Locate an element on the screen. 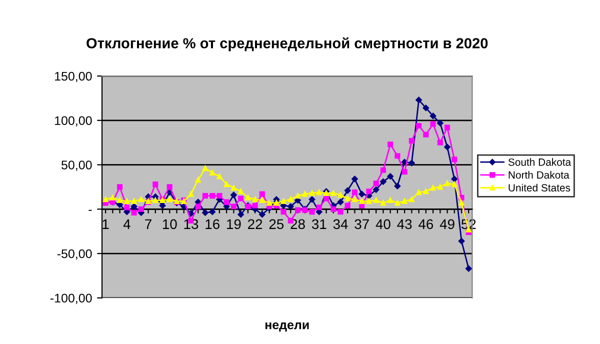  x-tick-label: 49 is located at coordinates (447, 224).